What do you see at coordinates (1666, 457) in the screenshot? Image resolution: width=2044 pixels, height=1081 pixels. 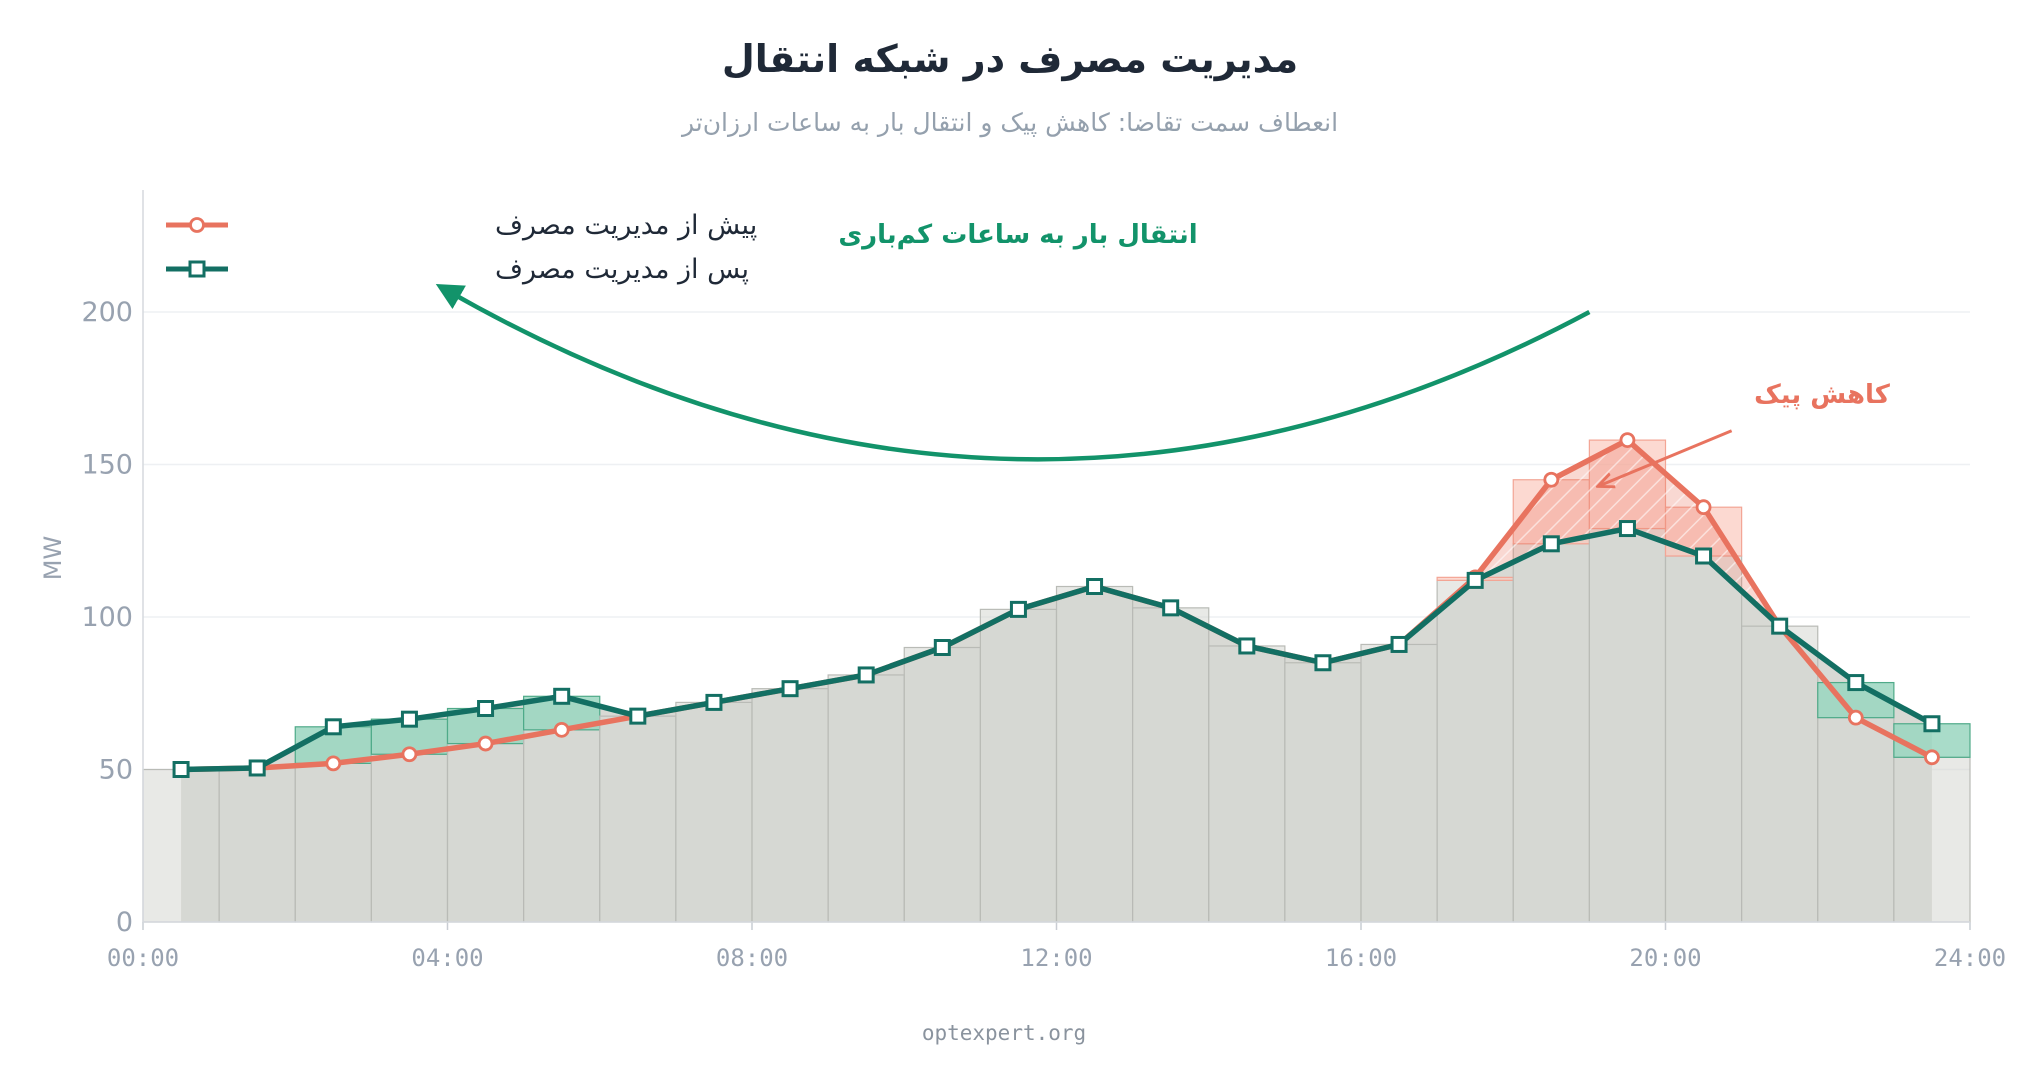 I see `peak-reduction-arrow` at bounding box center [1666, 457].